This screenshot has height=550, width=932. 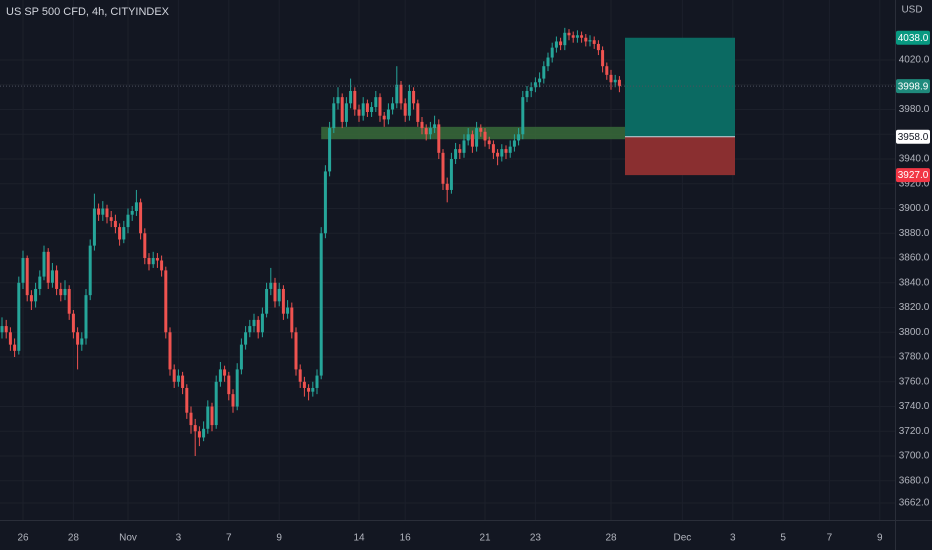 What do you see at coordinates (913, 86) in the screenshot?
I see `price-tag-label: 3998.9` at bounding box center [913, 86].